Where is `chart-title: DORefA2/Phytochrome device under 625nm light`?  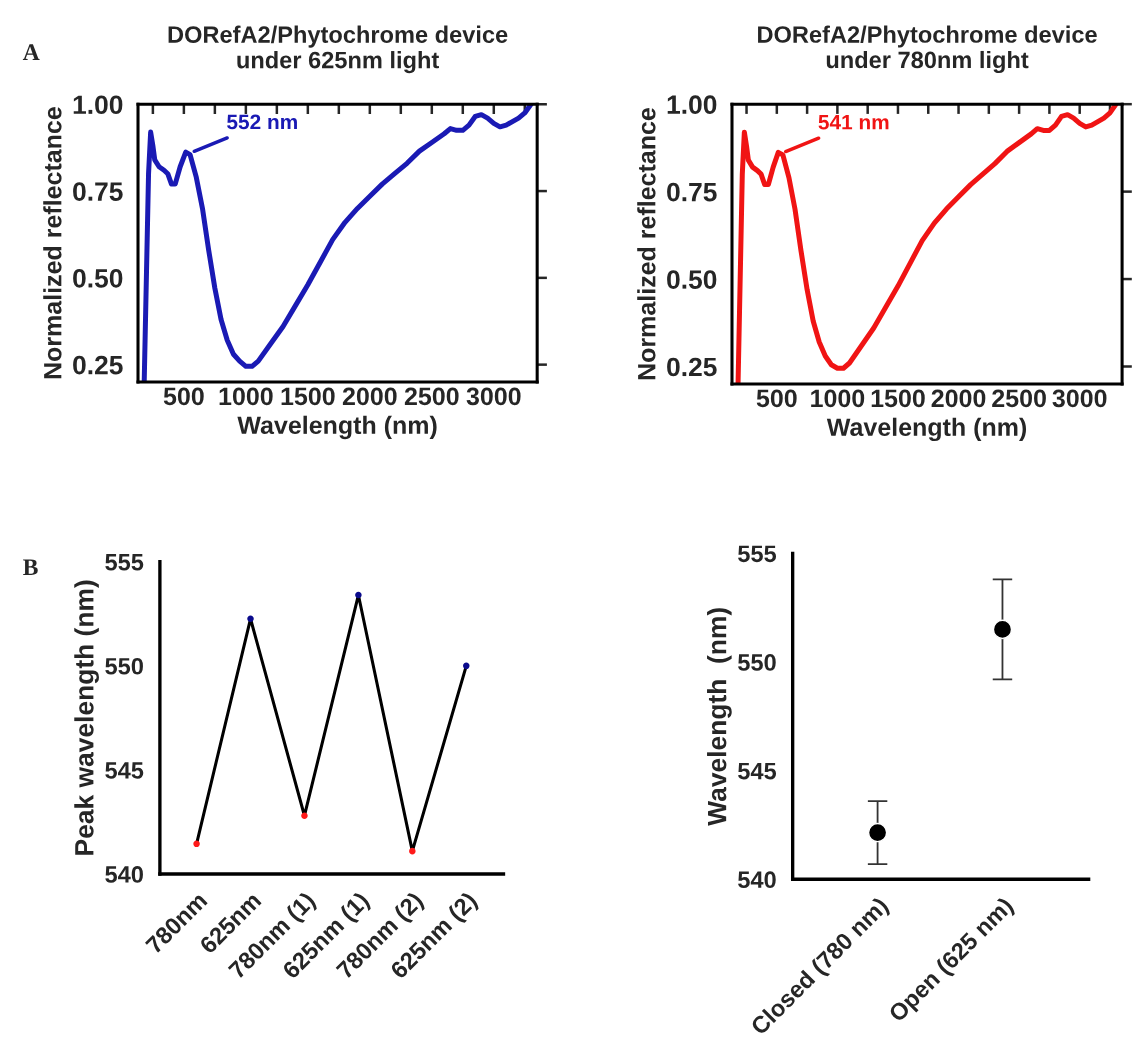
chart-title: DORefA2/Phytochrome device under 625nm light is located at coordinates (338, 49).